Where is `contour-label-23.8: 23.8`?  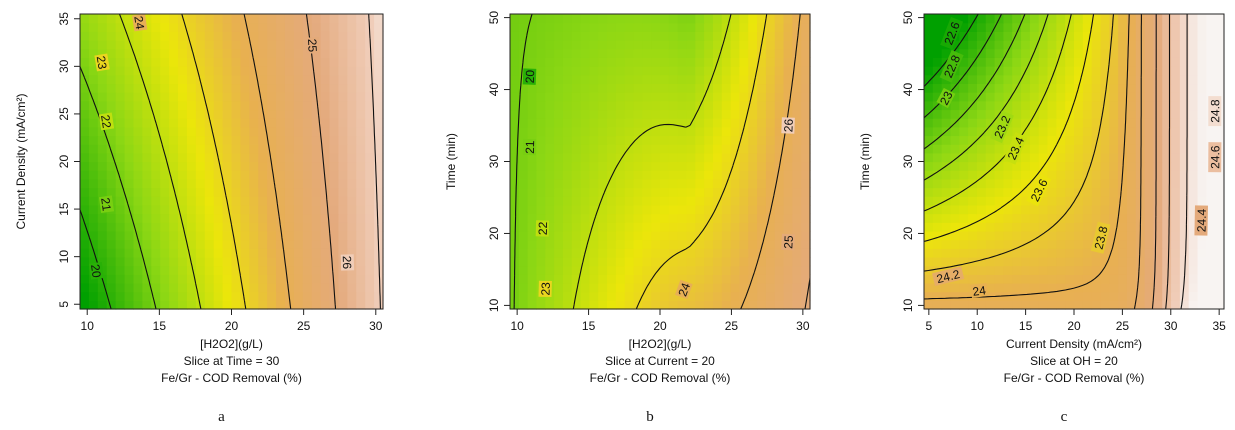 contour-label-23.8: 23.8 is located at coordinates (1101, 237).